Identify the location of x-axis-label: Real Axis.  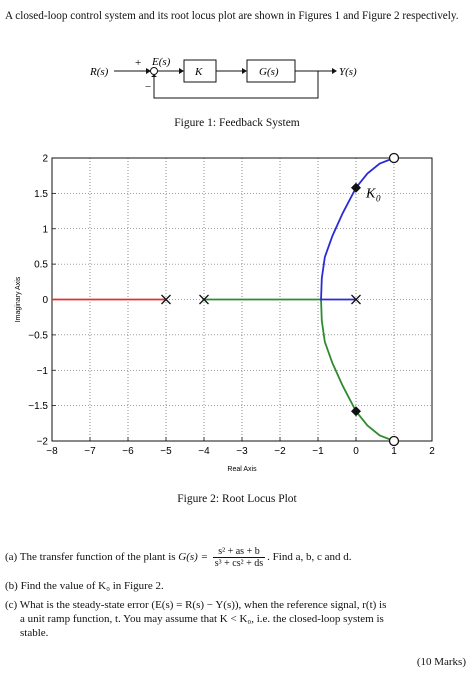
(242, 469).